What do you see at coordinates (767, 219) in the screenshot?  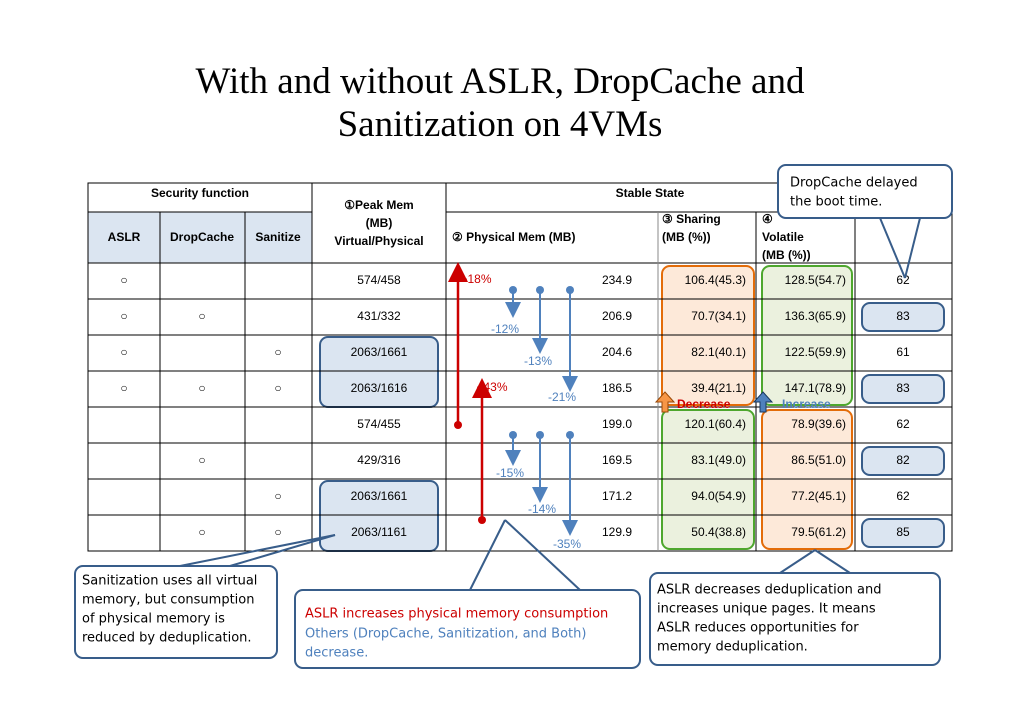 I see `header-text: ④` at bounding box center [767, 219].